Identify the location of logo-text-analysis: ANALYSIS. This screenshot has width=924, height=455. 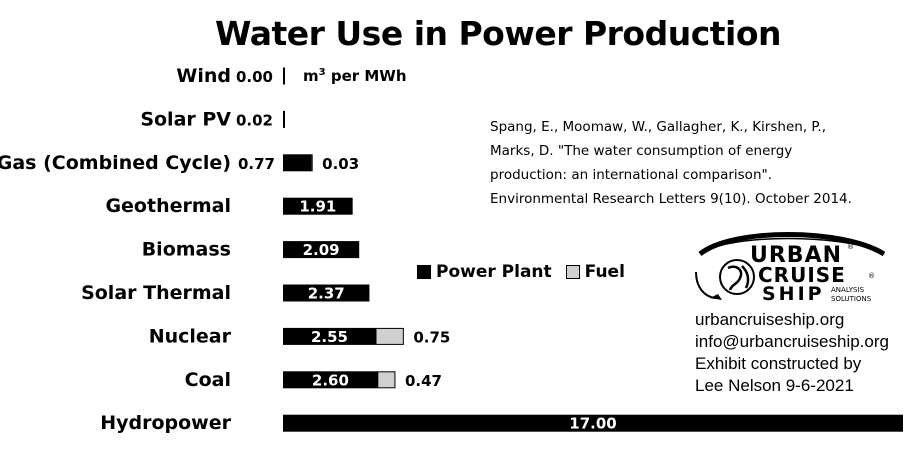
(848, 290).